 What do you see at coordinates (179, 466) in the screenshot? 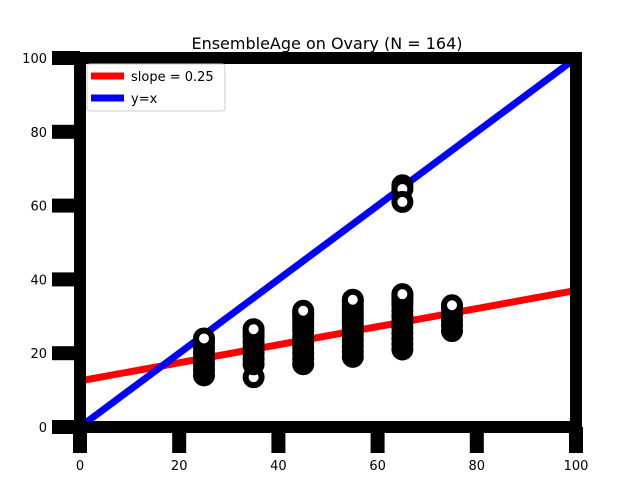
I see `x-tick-label: 20` at bounding box center [179, 466].